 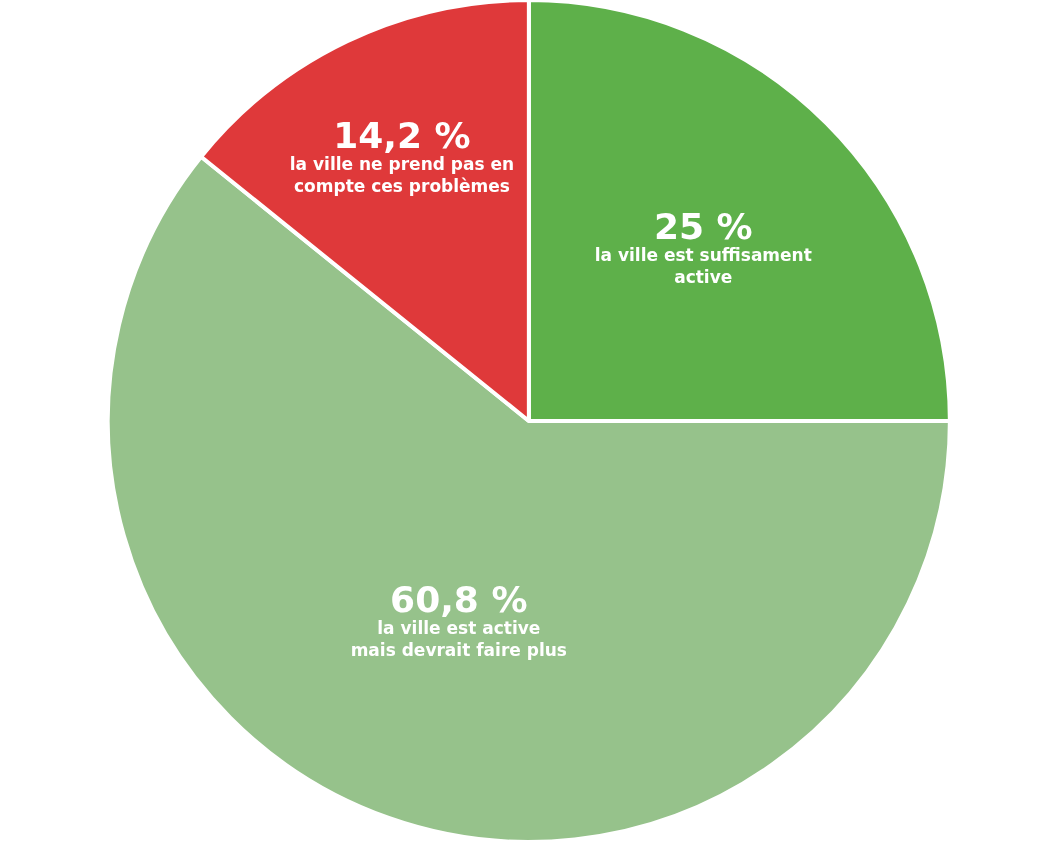 What do you see at coordinates (703, 266) in the screenshot?
I see `slice-label: la ville est suffisament active` at bounding box center [703, 266].